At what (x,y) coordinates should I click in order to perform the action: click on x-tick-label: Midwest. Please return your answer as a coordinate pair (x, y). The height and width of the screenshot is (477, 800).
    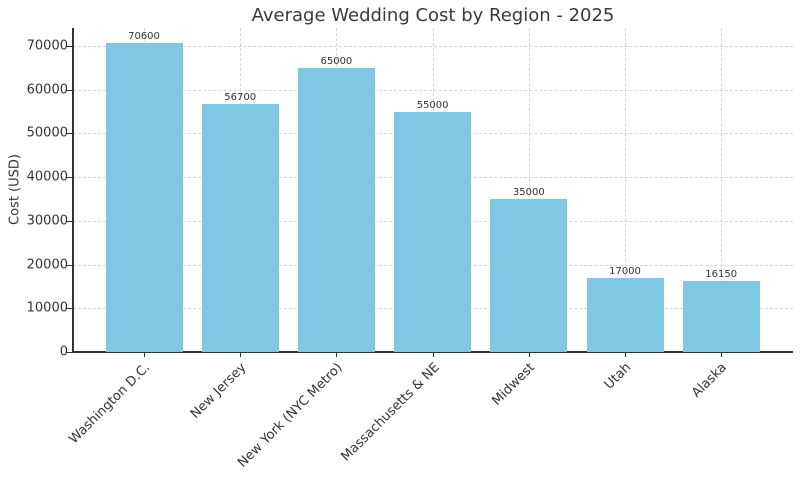
    Looking at the image, I should click on (513, 384).